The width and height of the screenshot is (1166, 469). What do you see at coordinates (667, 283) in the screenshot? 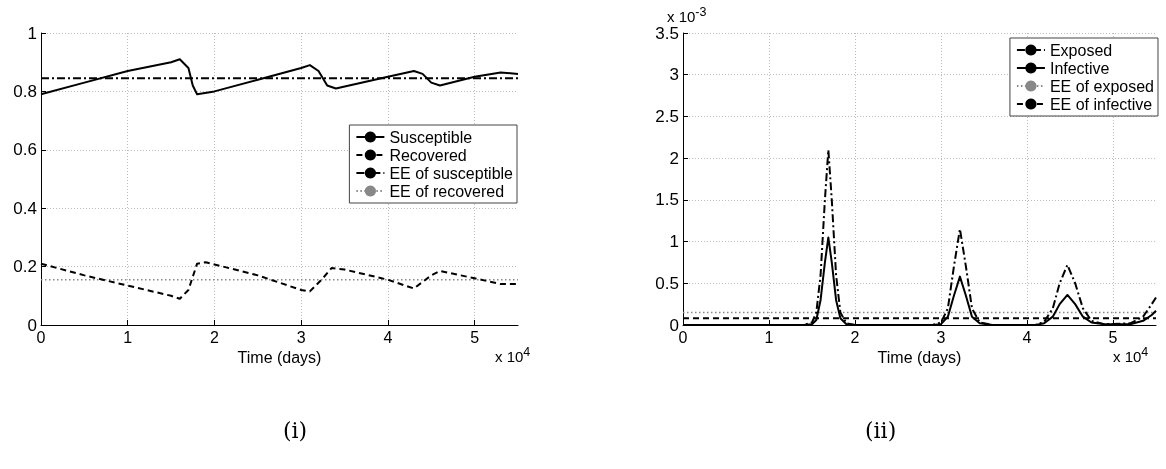
I see `y-tick-label: 0.5` at bounding box center [667, 283].